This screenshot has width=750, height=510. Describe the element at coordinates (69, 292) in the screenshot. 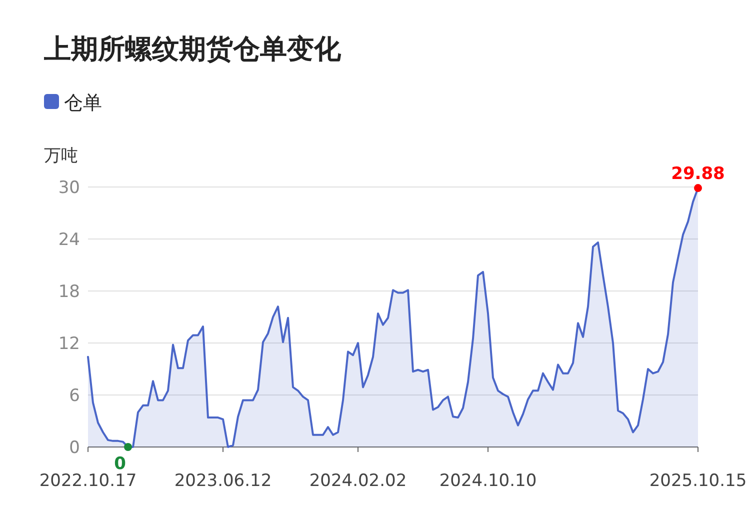

I see `y-tick-label: 18` at that location.